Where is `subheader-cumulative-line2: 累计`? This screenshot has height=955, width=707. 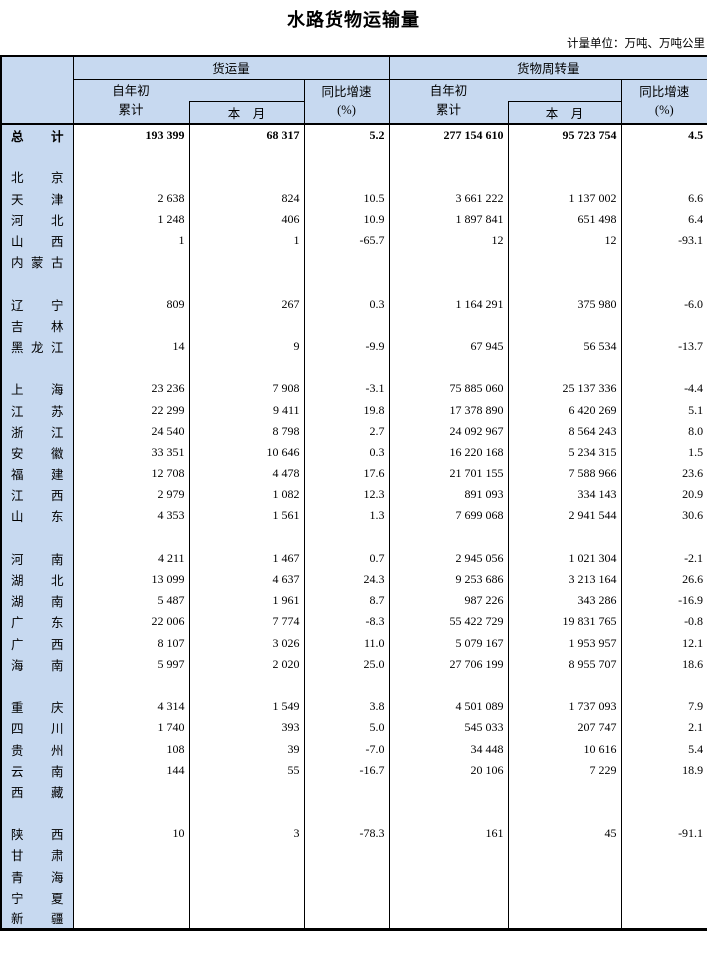
subheader-cumulative-line2: 累计 is located at coordinates (449, 110).